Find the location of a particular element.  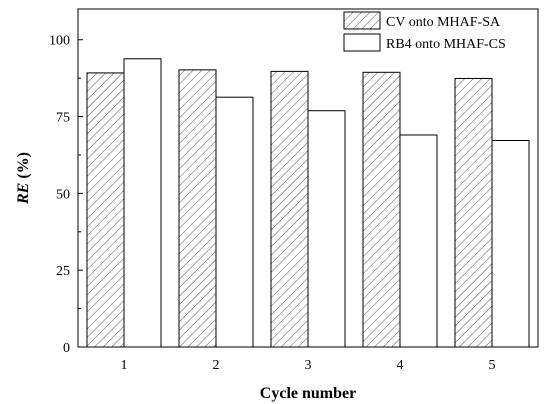

y-axis-title-unit: (%) is located at coordinates (23, 167).